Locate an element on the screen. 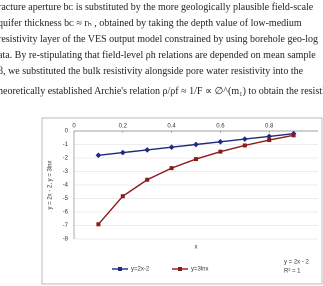 Image resolution: width=323 pixels, height=286 pixels. trendline-label: y = 2x - 2 is located at coordinates (297, 263).